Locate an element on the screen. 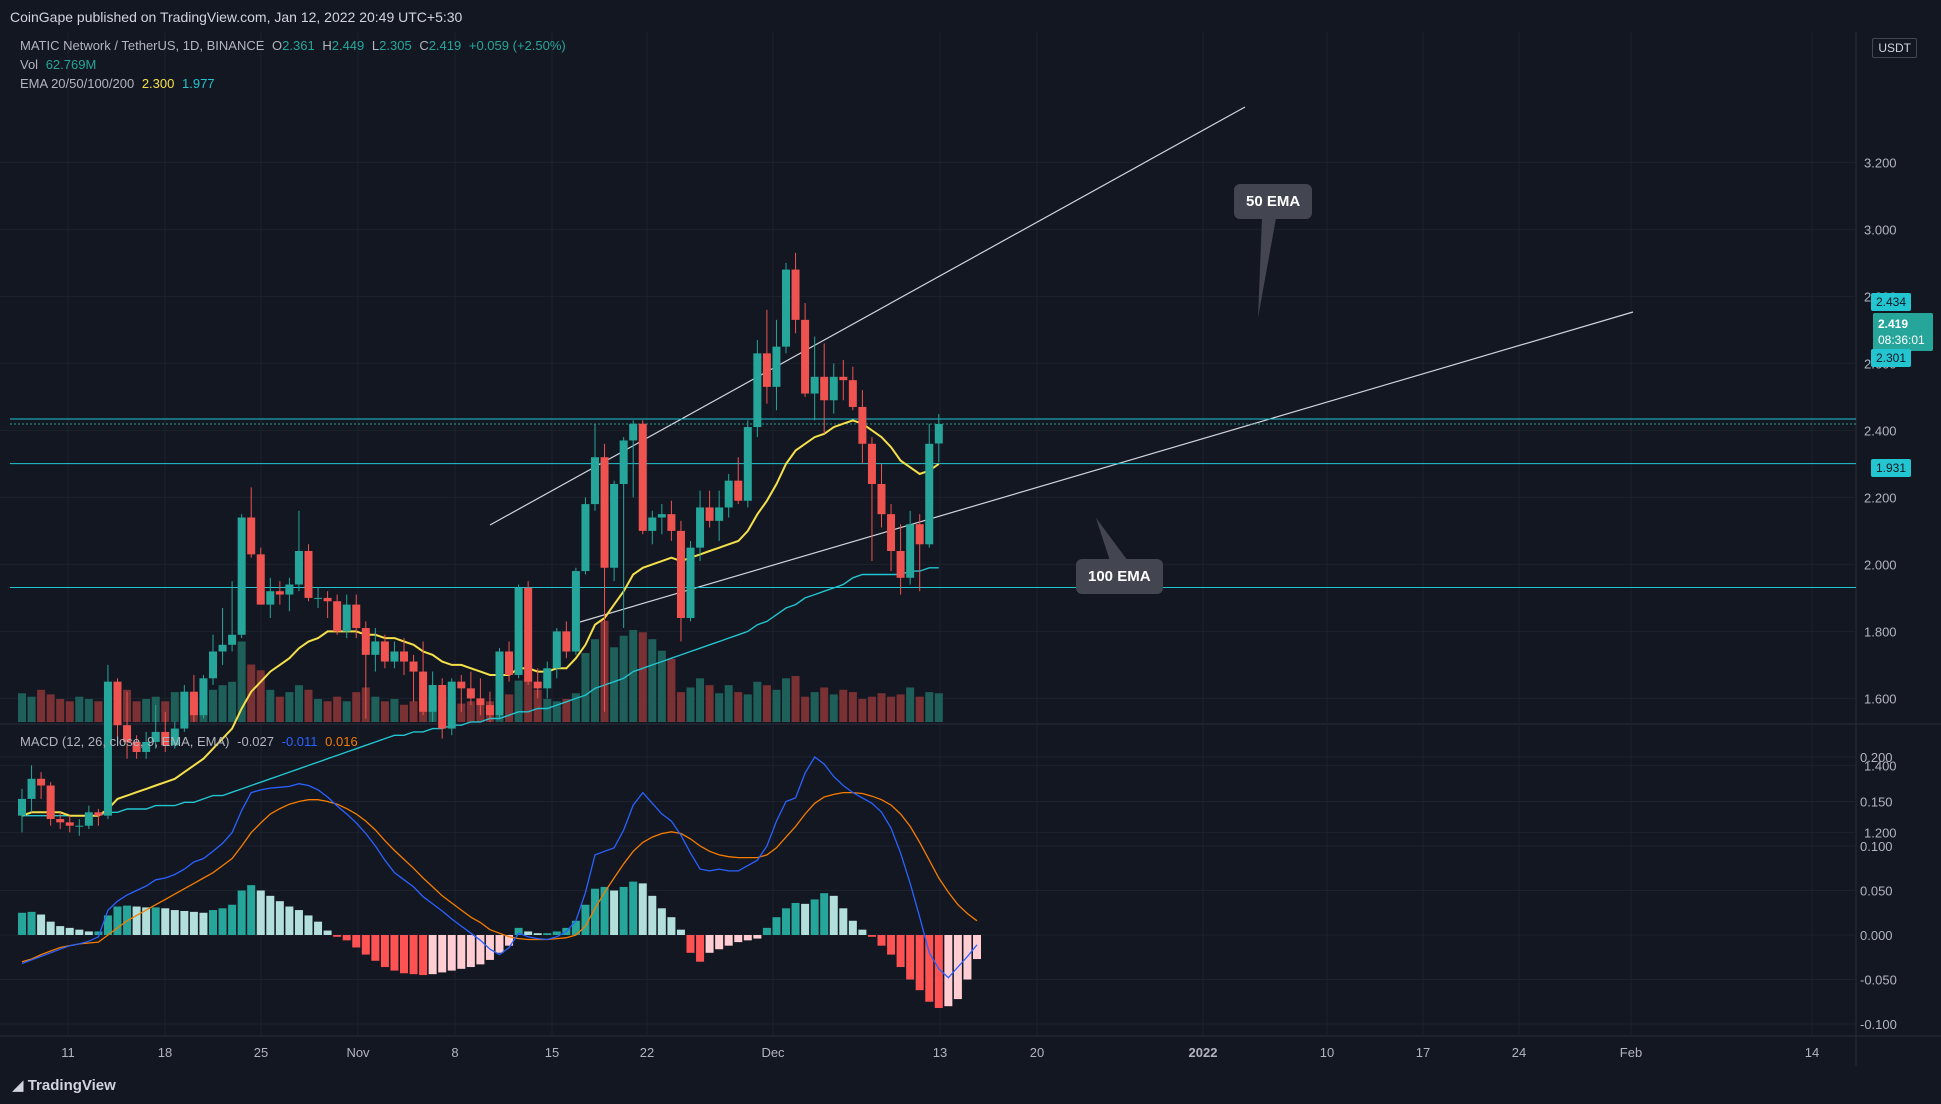  brand-name: TradingView is located at coordinates (71, 1085).